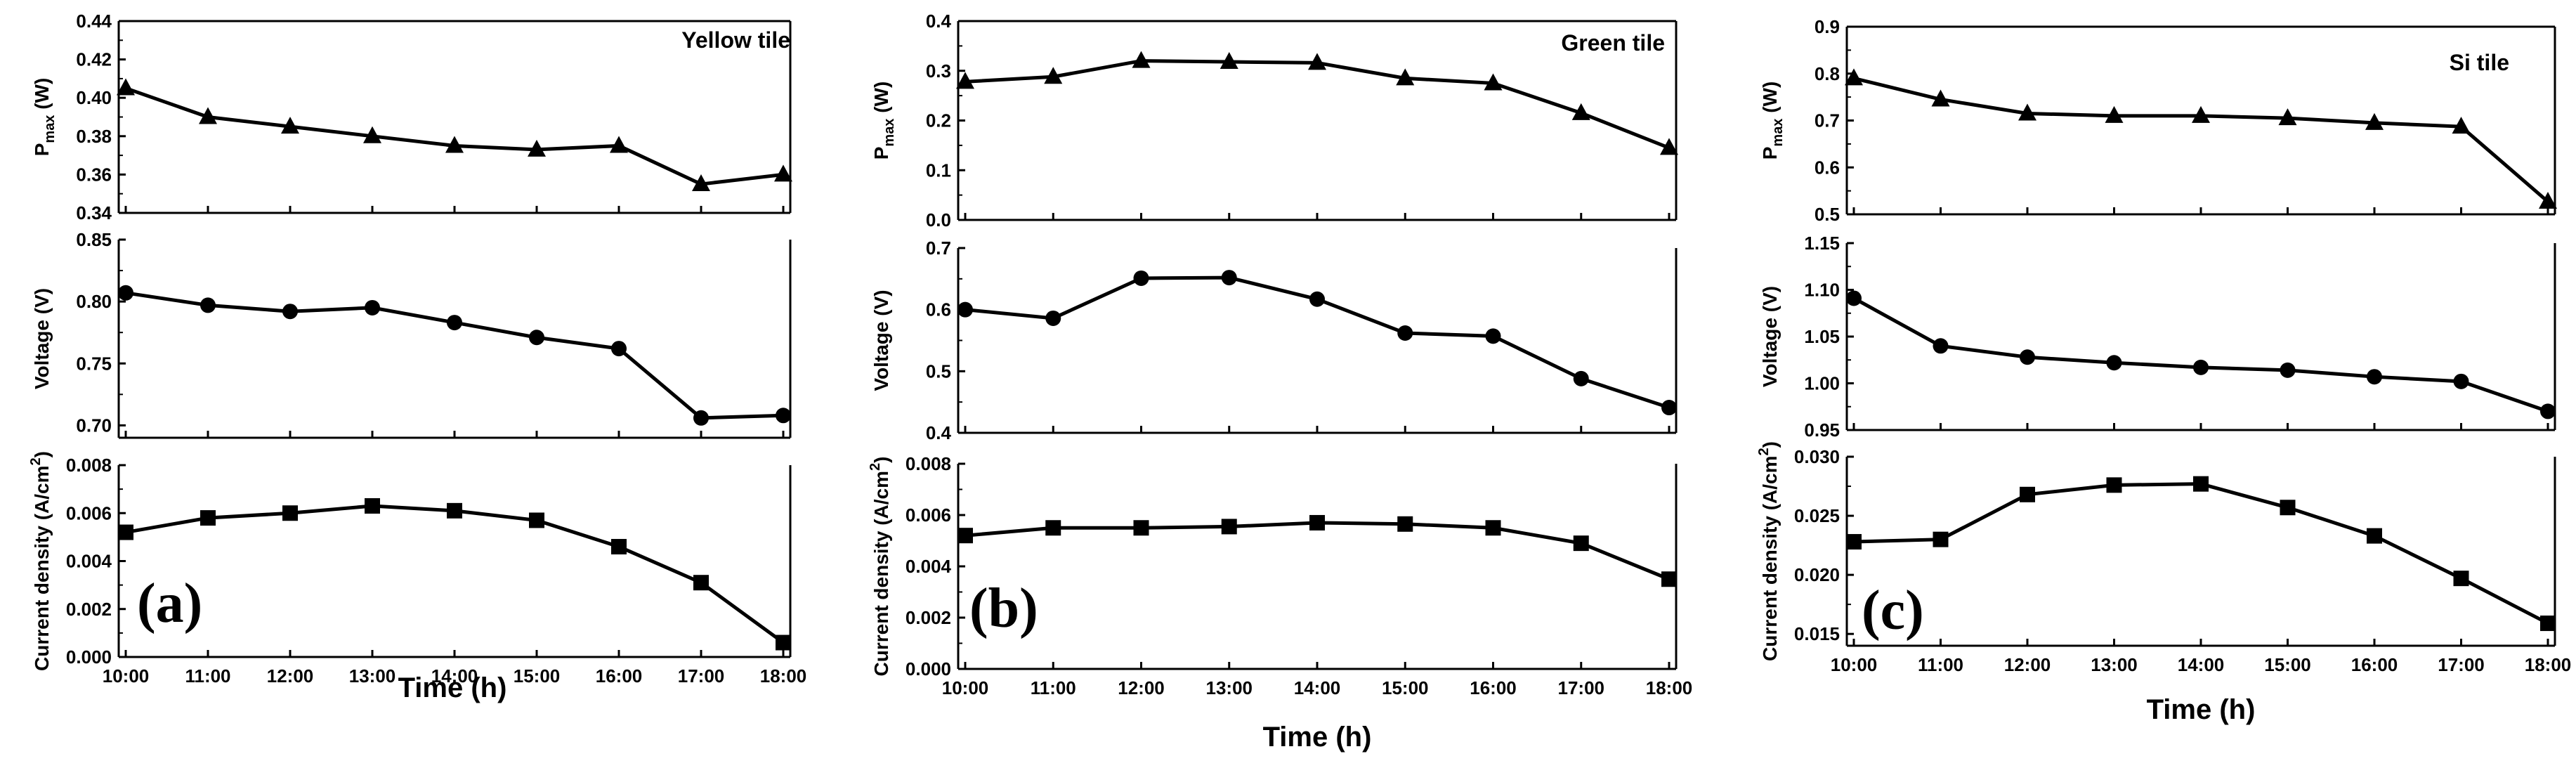 The width and height of the screenshot is (2576, 768). What do you see at coordinates (1494, 687) in the screenshot?
I see `x-tick-label: 16:00` at bounding box center [1494, 687].